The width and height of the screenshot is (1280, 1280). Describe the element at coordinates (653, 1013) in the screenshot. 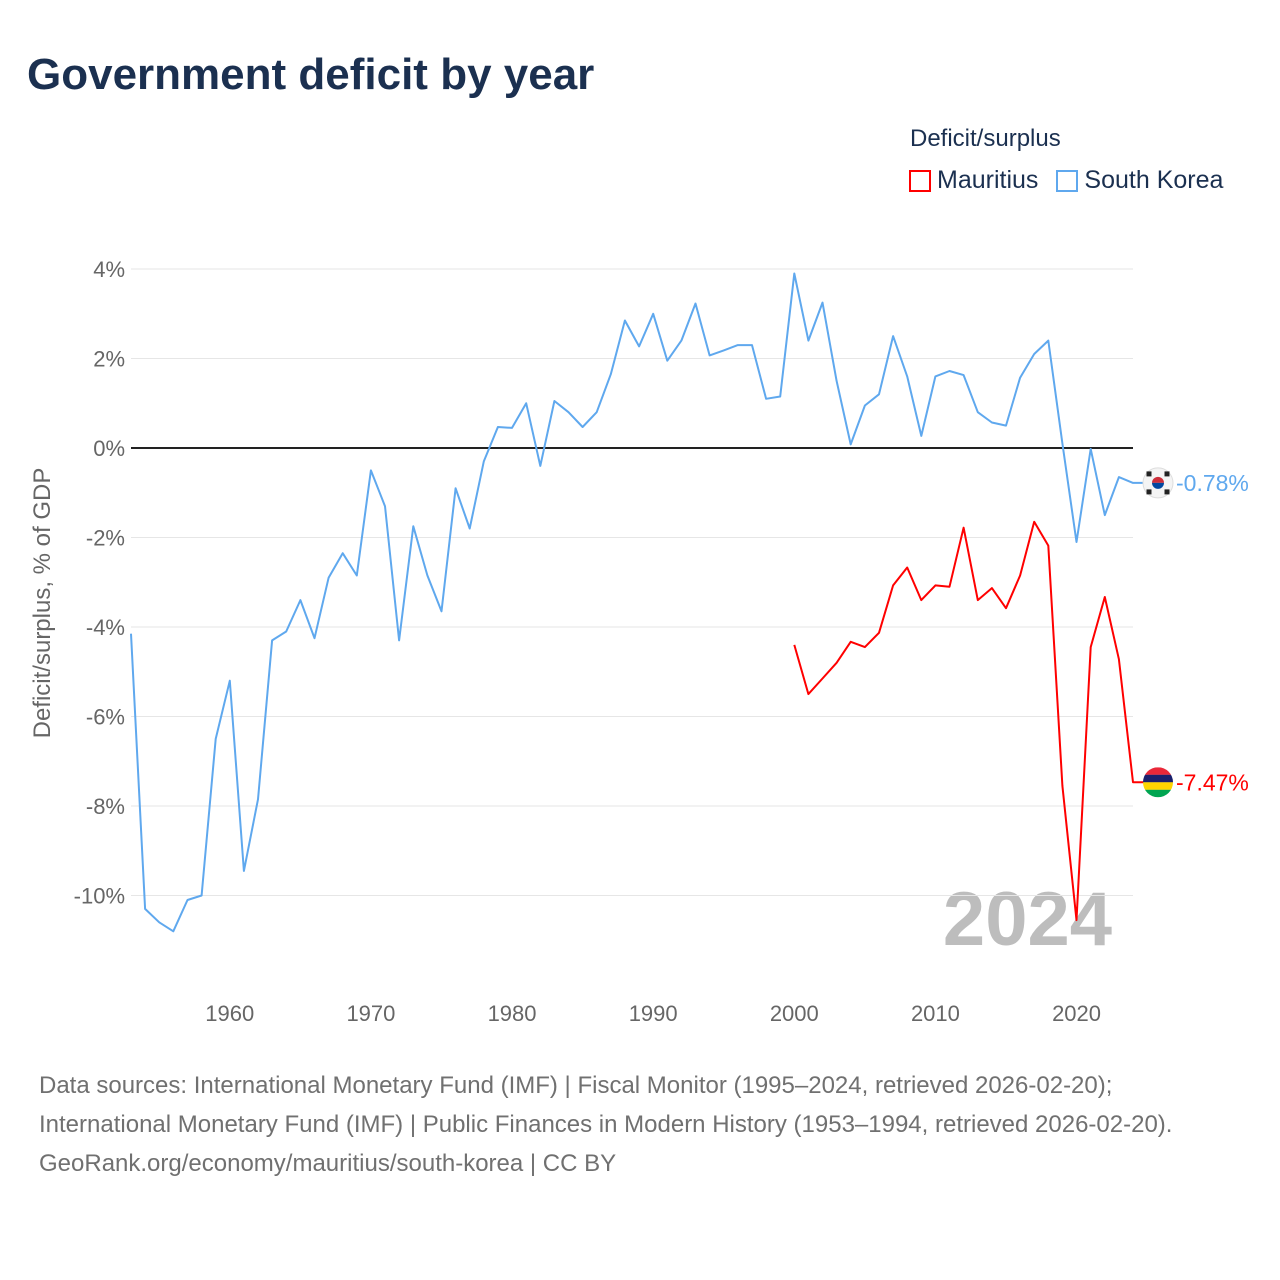

I see `x-tick-label: 1990` at that location.